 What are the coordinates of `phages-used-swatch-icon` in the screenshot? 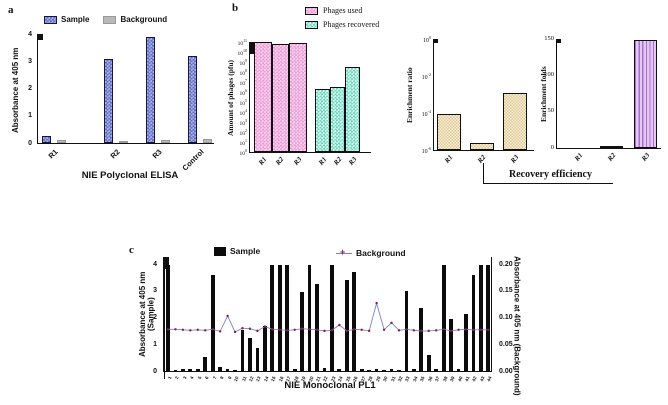 It's located at (311, 10).